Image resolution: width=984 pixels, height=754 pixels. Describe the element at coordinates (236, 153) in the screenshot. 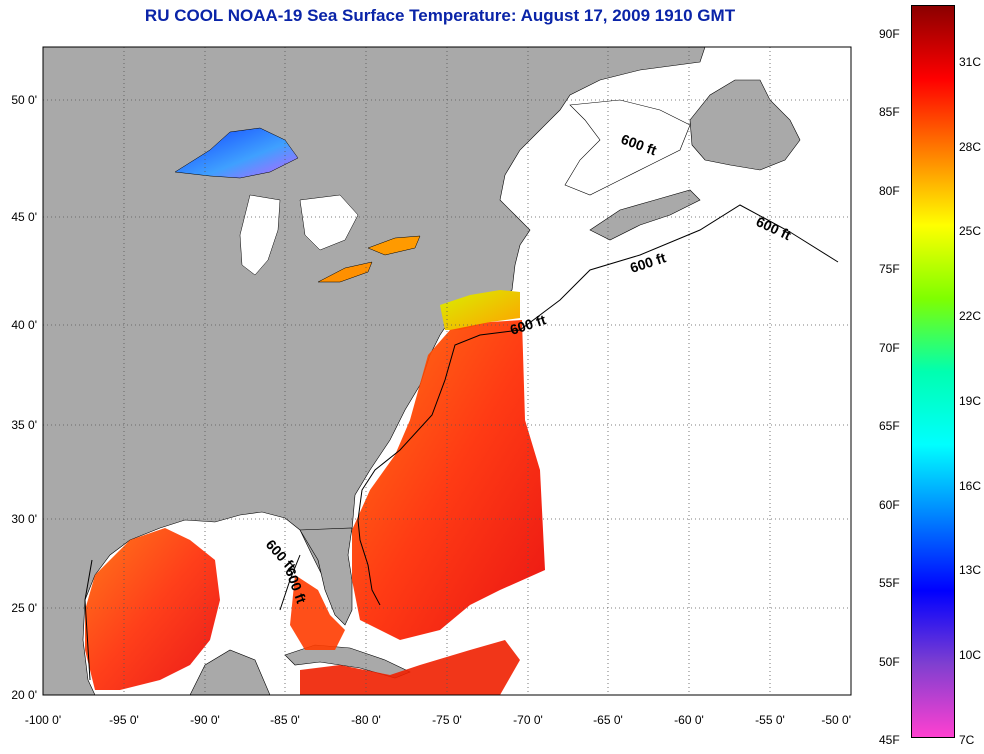

I see `lake-superior-sst` at that location.